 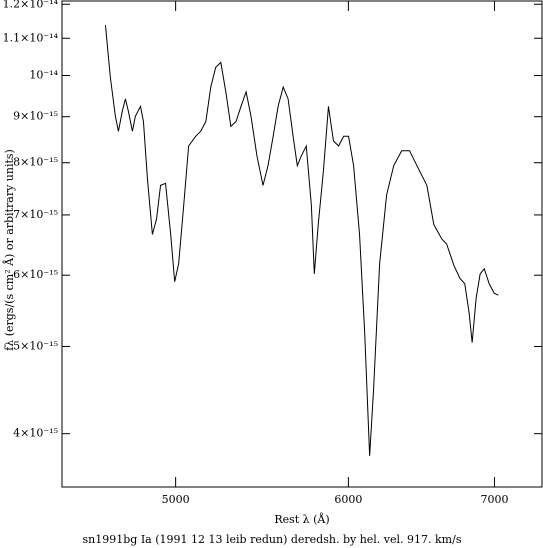 What do you see at coordinates (35, 433) in the screenshot?
I see `y-tick-label: 4×10⁻¹⁵` at bounding box center [35, 433].